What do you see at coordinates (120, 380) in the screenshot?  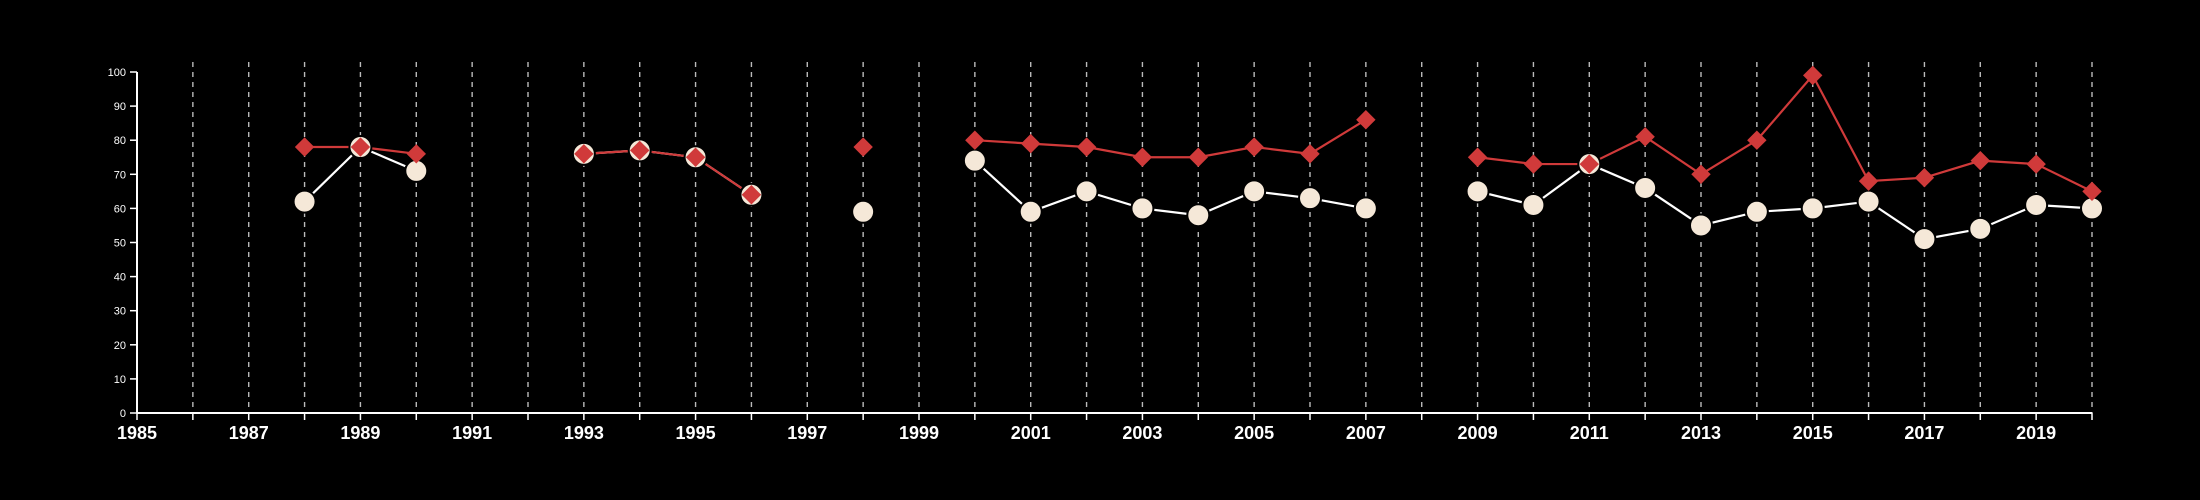 I see `y-tick-label: 10` at bounding box center [120, 380].